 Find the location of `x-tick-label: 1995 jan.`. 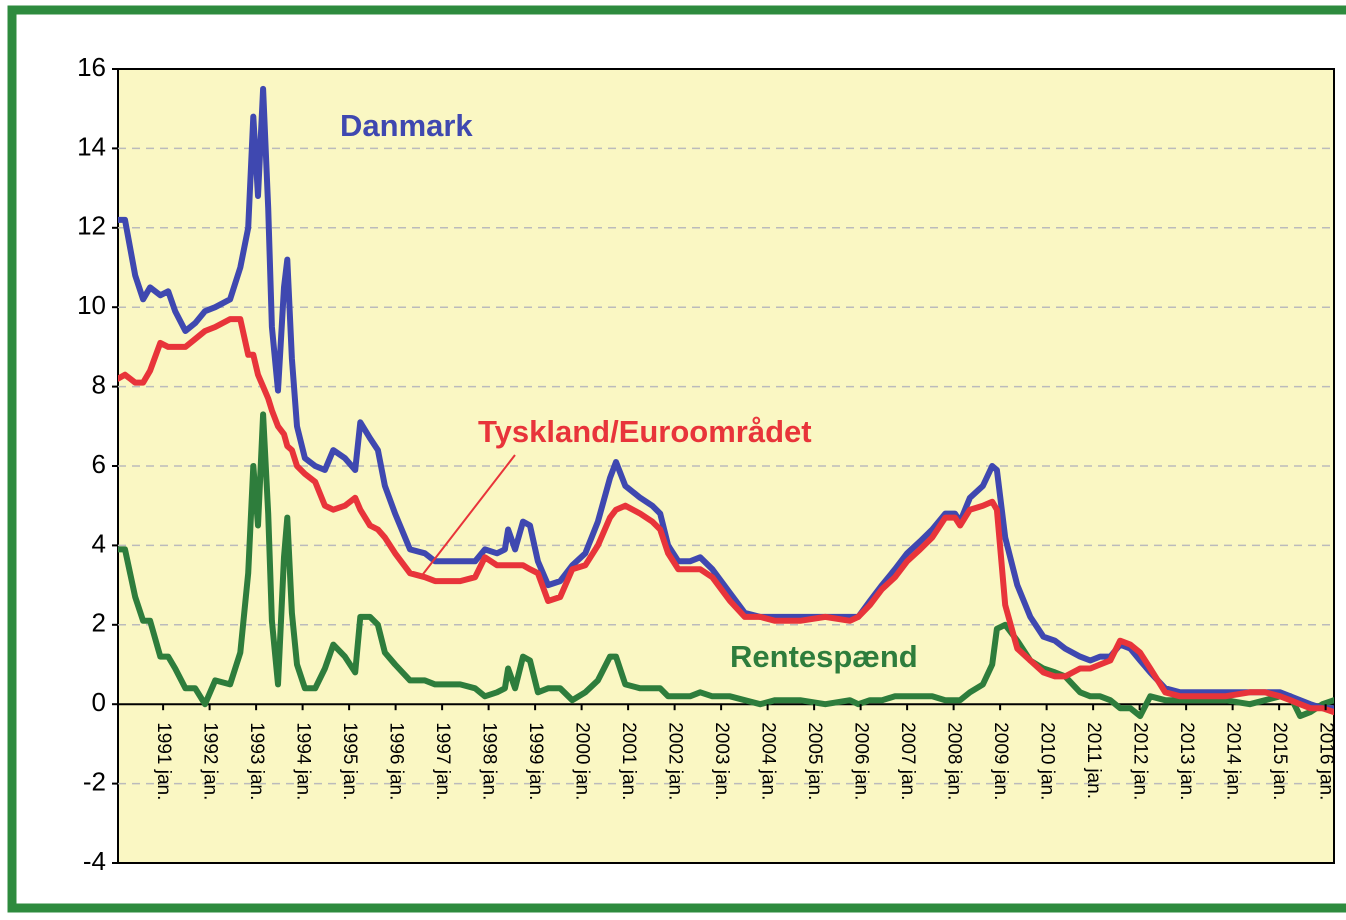

x-tick-label: 1995 jan. is located at coordinates (349, 761).